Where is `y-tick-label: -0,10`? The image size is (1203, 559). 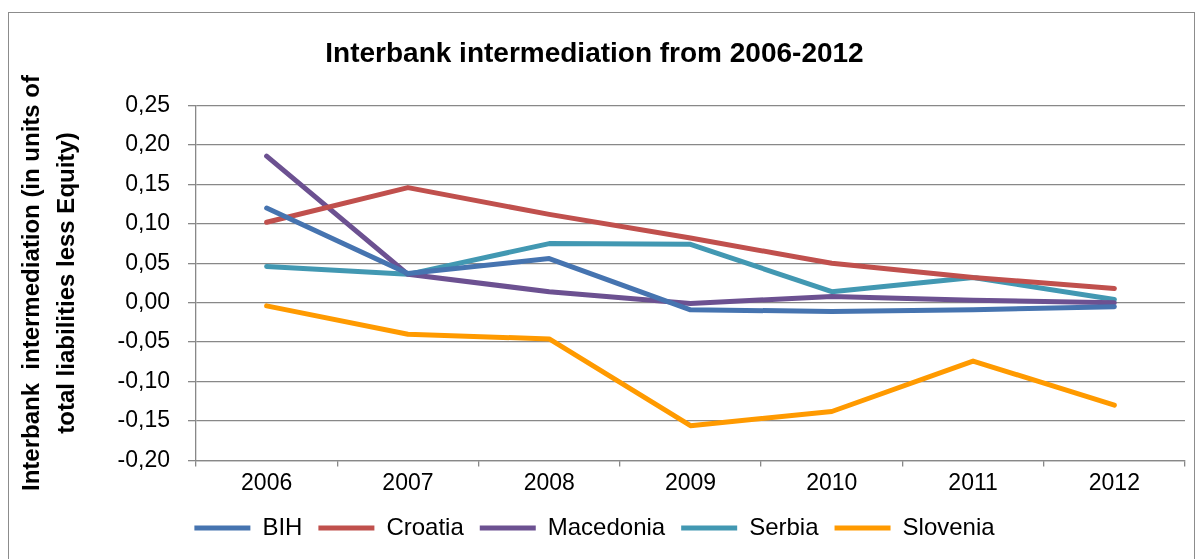
y-tick-label: -0,10 is located at coordinates (143, 379).